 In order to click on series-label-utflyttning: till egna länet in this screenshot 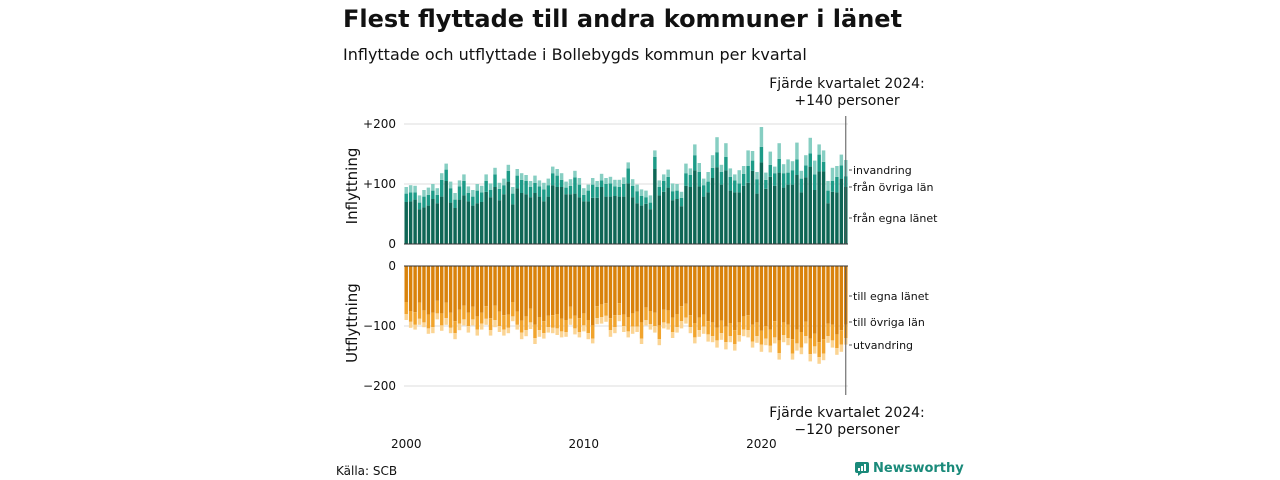, I will do `click(891, 296)`.